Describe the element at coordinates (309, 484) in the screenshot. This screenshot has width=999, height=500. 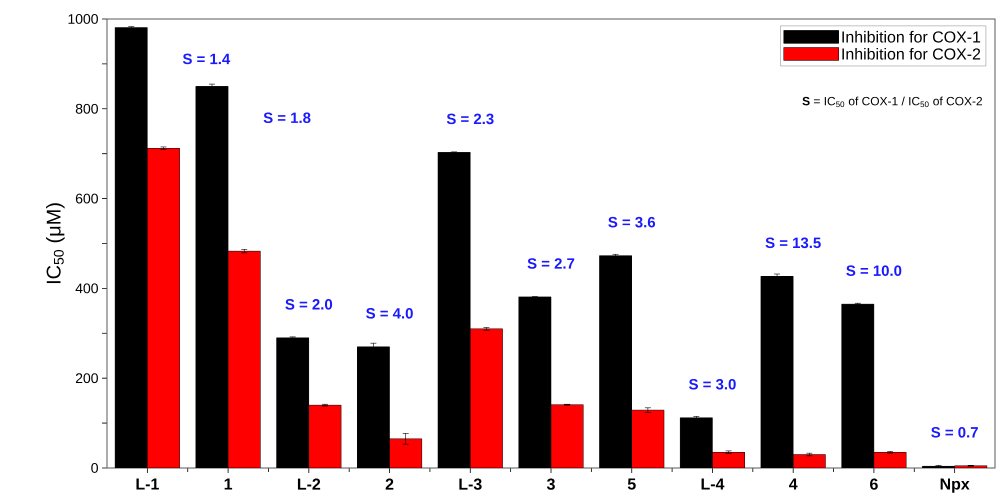
I see `x-tick-label: L-2` at that location.